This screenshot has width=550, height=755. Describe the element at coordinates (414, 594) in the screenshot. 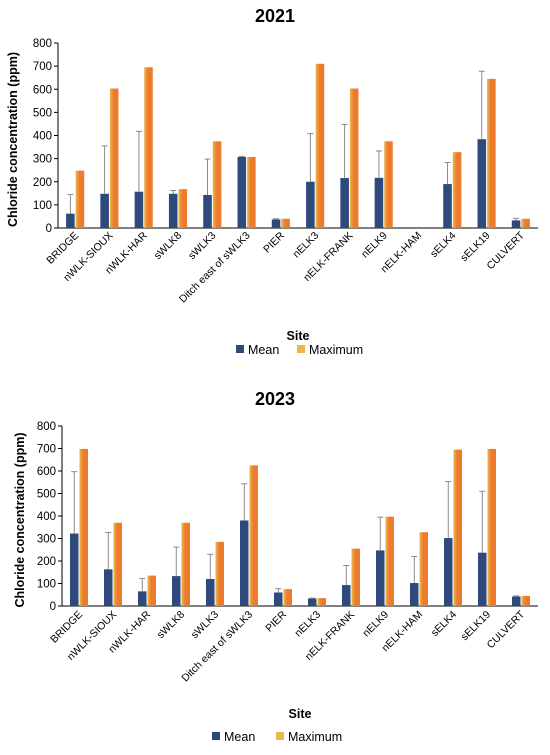

I see `bar-mean-nELK-HAM` at that location.